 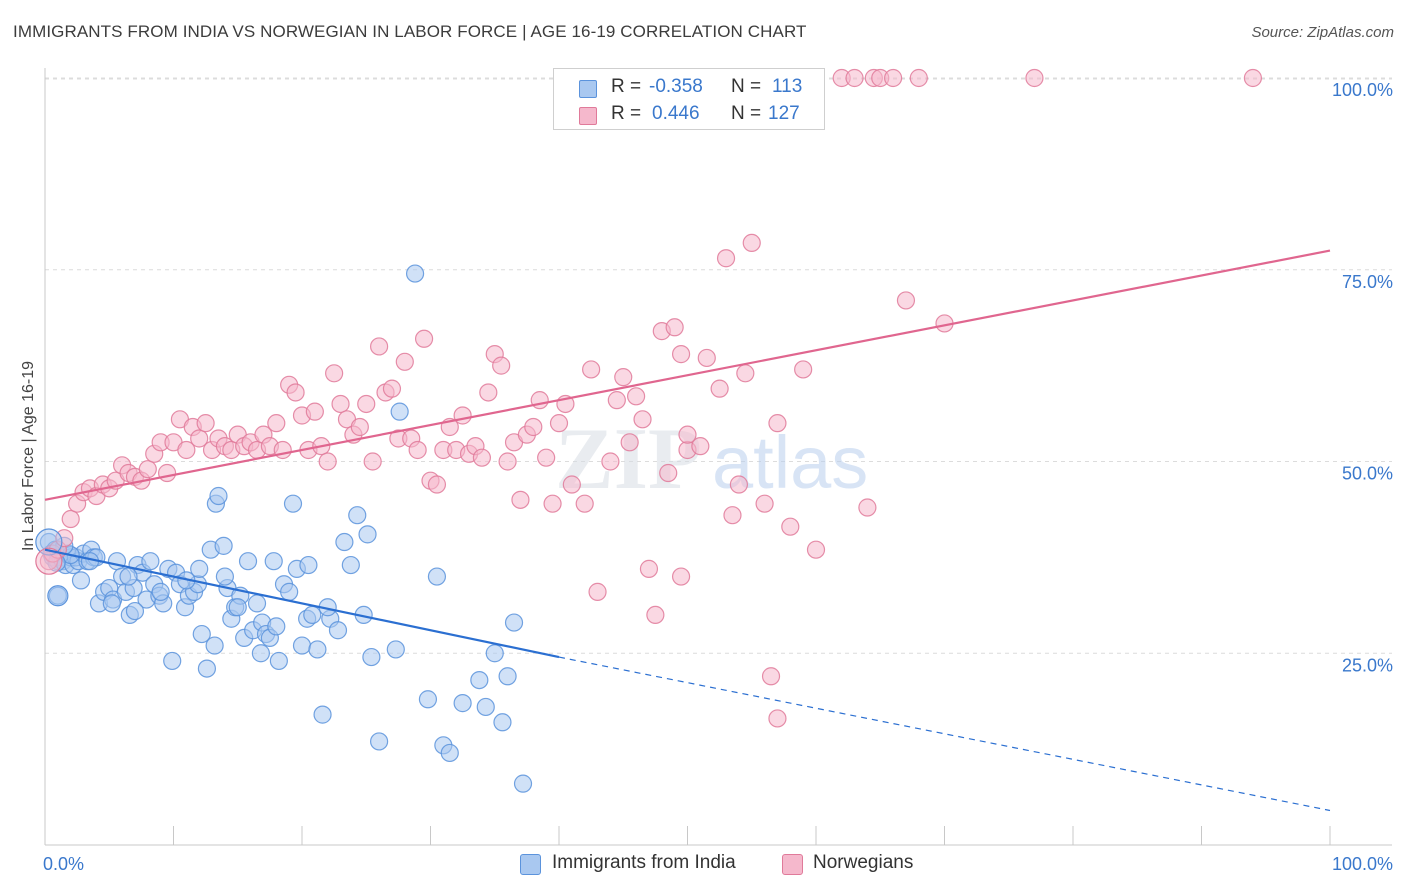 What do you see at coordinates (28, 456) in the screenshot?
I see `y-axis-label: In Labor Force | Age 16-19` at bounding box center [28, 456].